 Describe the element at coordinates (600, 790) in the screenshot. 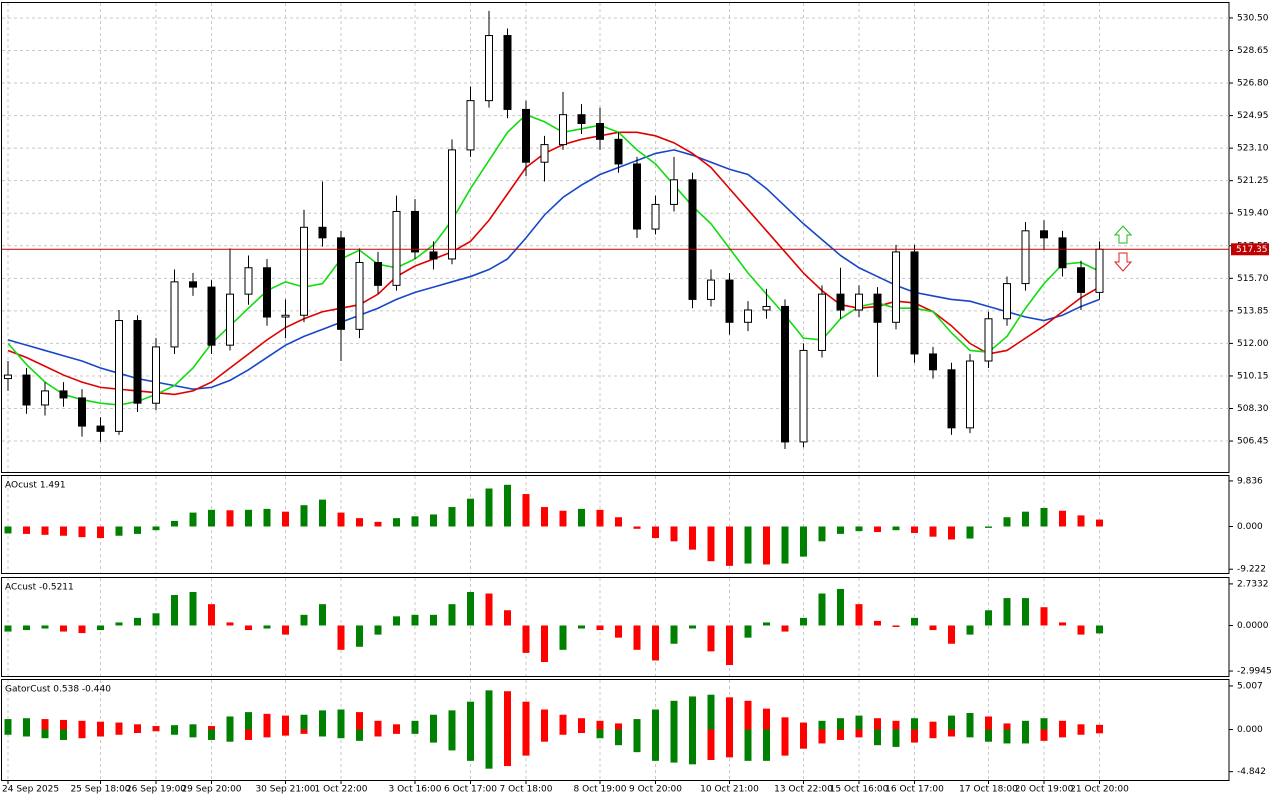

I see `x-tick-label: 8 Oct 19:00` at that location.